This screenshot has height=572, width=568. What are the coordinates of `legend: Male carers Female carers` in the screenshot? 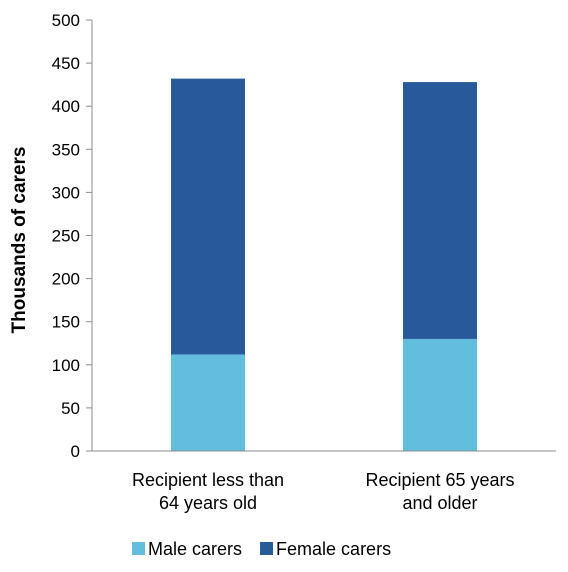 It's located at (261, 549).